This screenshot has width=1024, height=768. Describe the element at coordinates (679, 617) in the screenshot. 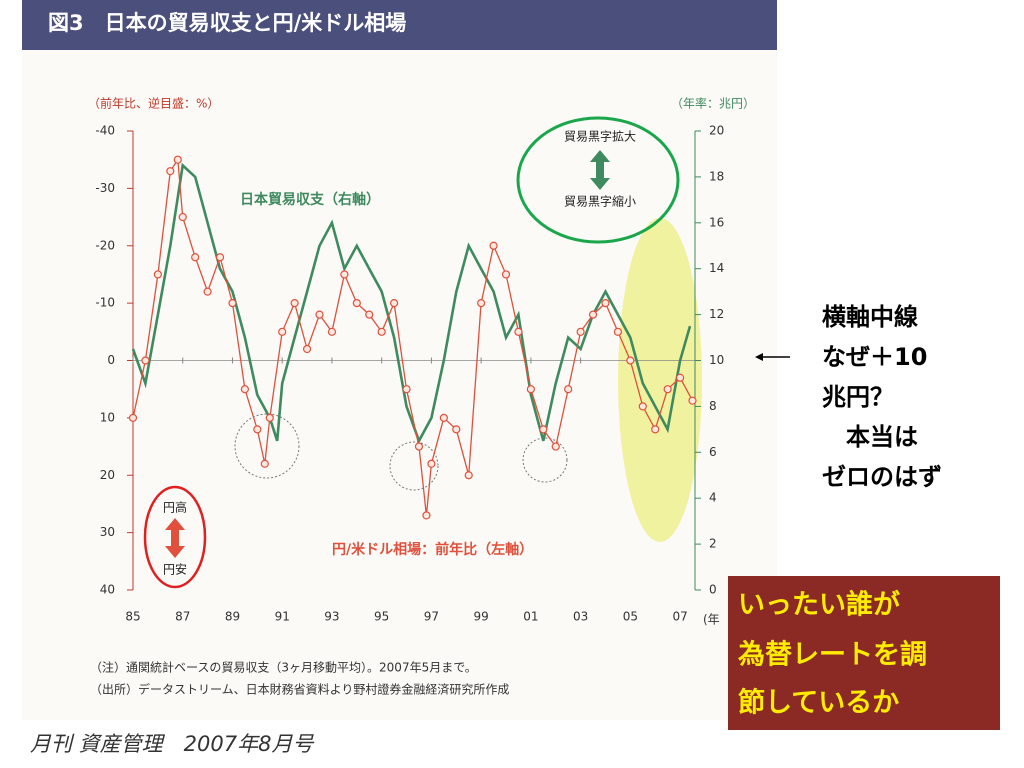

I see `x-tick-label: 07` at that location.